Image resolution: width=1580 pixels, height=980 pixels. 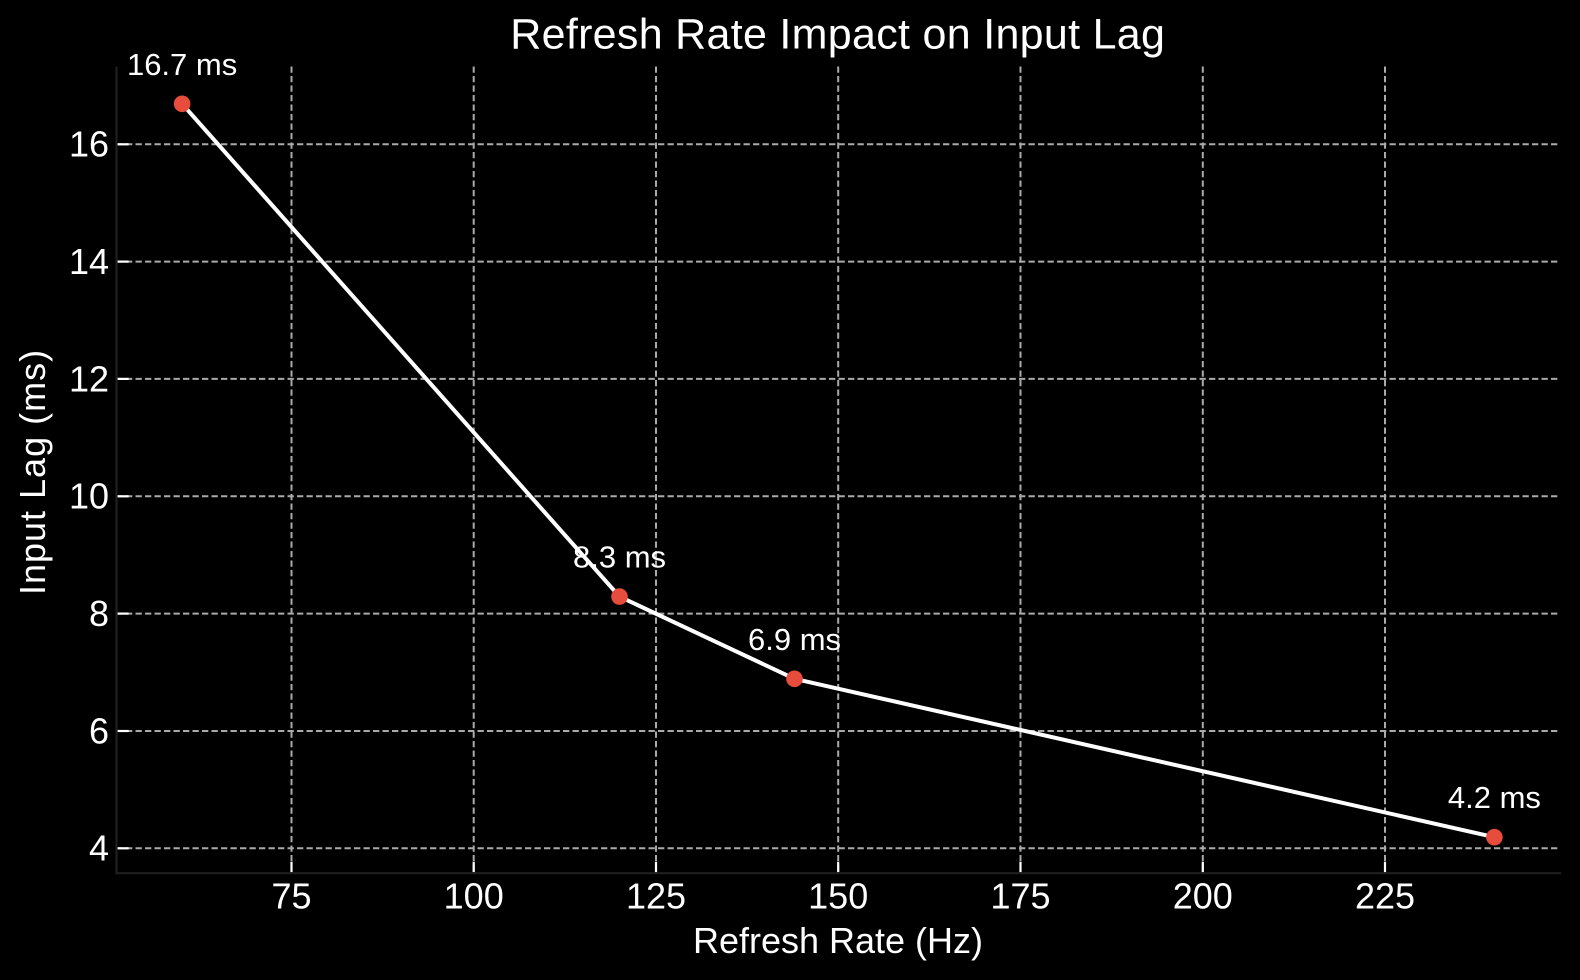 I want to click on svg-text: Input Lag (ms), so click(x=32, y=472).